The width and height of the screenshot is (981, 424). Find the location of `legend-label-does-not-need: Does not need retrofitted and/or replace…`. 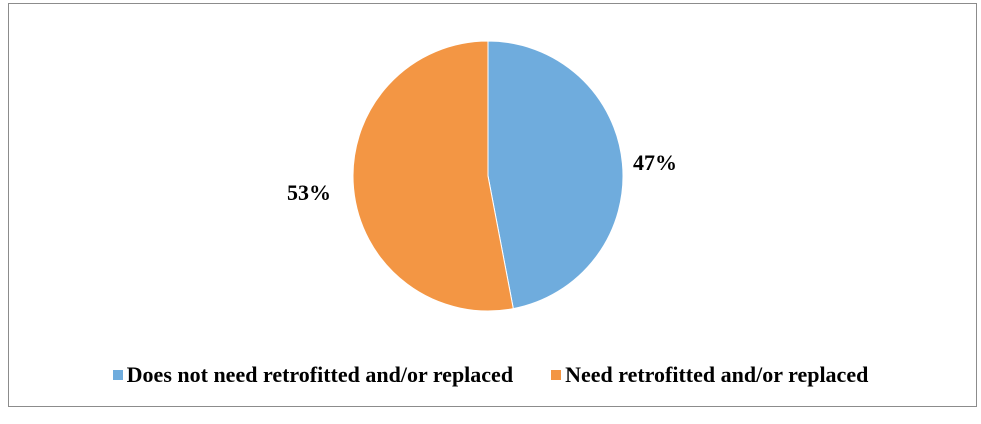

legend-label-does-not-need: Does not need retrofitted and/or replace… is located at coordinates (320, 374).